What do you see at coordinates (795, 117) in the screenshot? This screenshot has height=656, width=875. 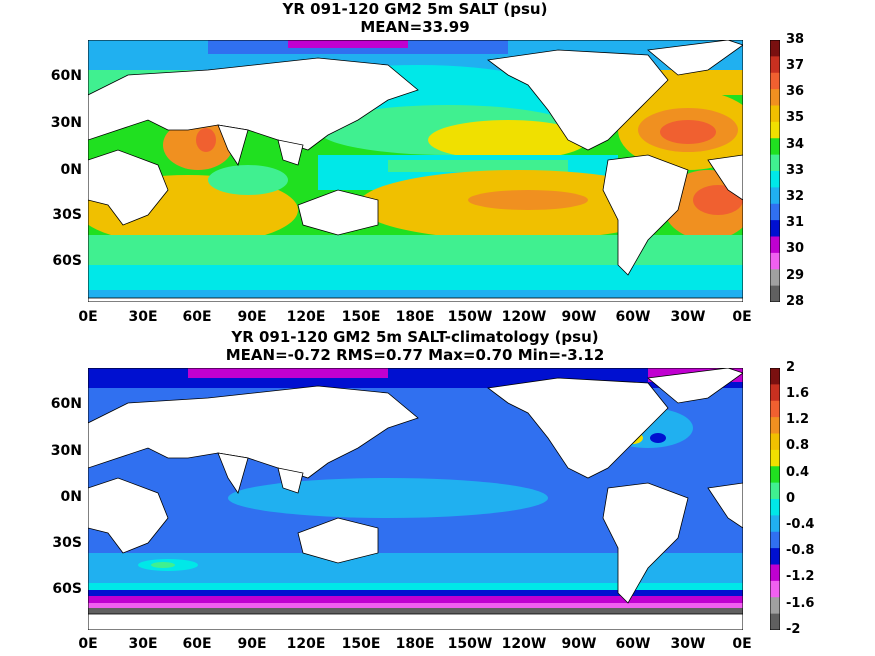 I see `colorbar-label: 35` at bounding box center [795, 117].